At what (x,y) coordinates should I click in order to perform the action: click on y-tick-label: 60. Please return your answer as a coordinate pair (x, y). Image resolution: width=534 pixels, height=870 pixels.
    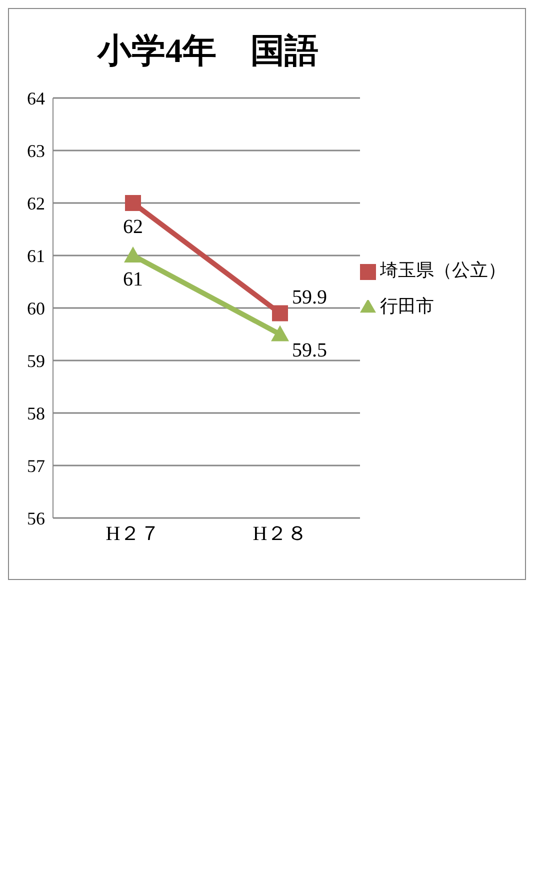
    Looking at the image, I should click on (36, 308).